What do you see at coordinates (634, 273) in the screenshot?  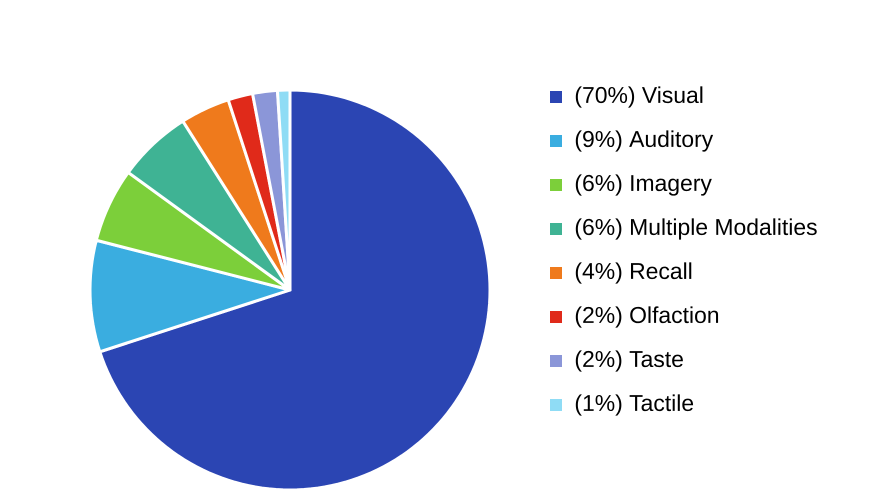 I see `legend-label: (4%) Recall` at bounding box center [634, 273].